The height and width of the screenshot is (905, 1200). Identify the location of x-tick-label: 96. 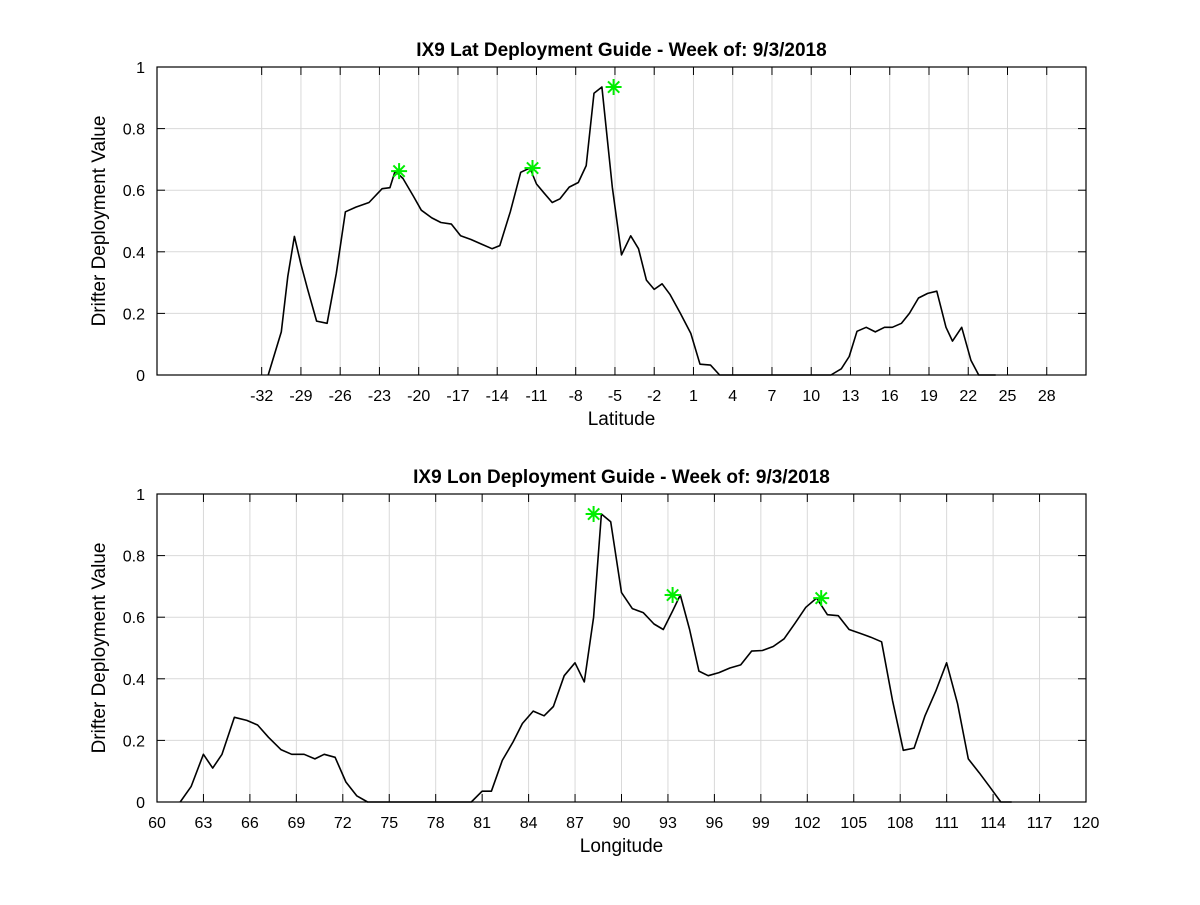
(715, 823).